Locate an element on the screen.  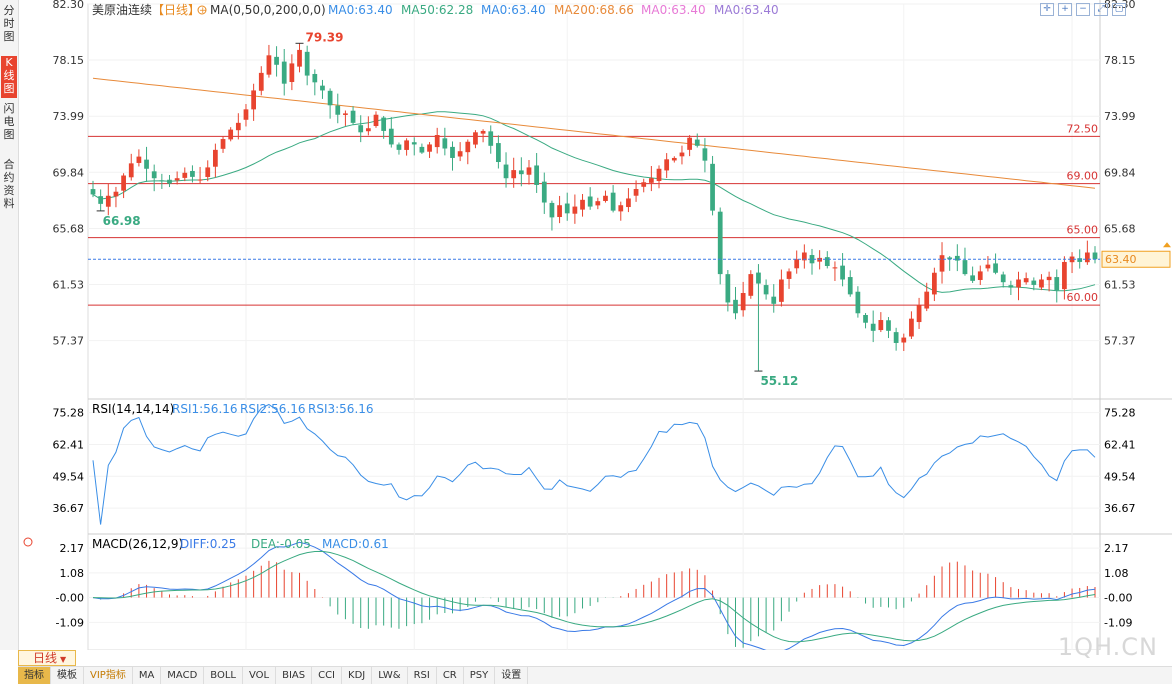
rsi-tick-left: 49.54 is located at coordinates (69, 476).